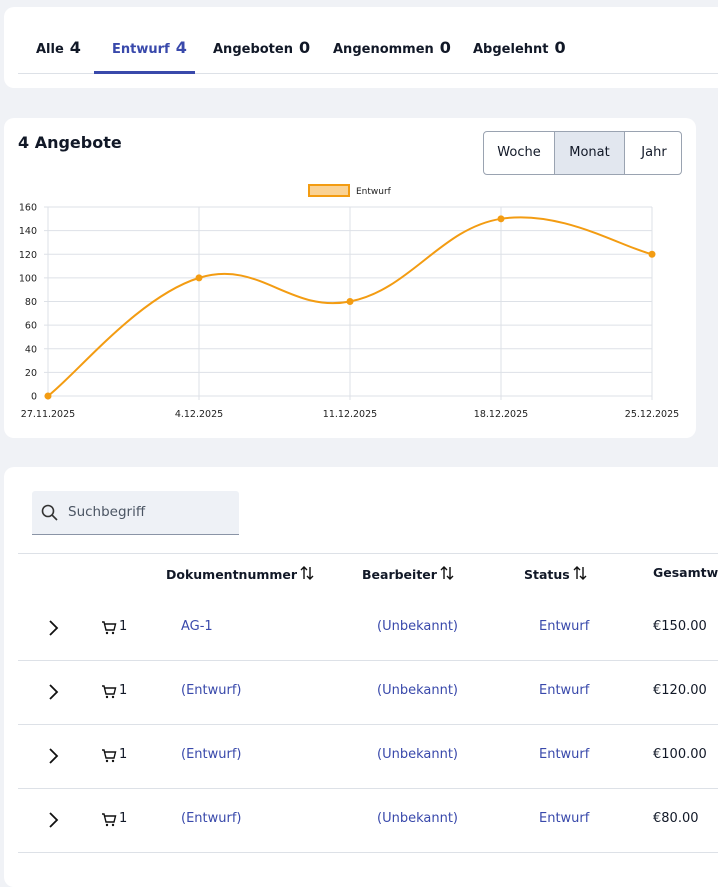  Describe the element at coordinates (253, 49) in the screenshot. I see `tab-label: Angeboten` at that location.